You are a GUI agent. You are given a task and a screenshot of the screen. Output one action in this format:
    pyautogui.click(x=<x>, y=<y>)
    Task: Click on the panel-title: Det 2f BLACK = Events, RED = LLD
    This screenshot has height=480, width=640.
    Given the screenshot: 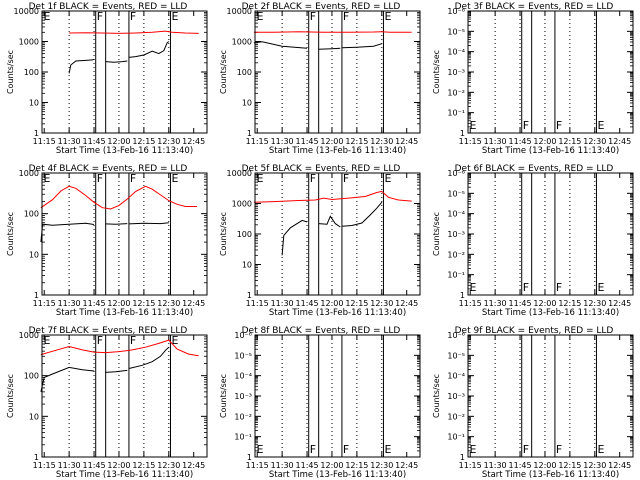 What is the action you would take?
    pyautogui.click(x=321, y=7)
    